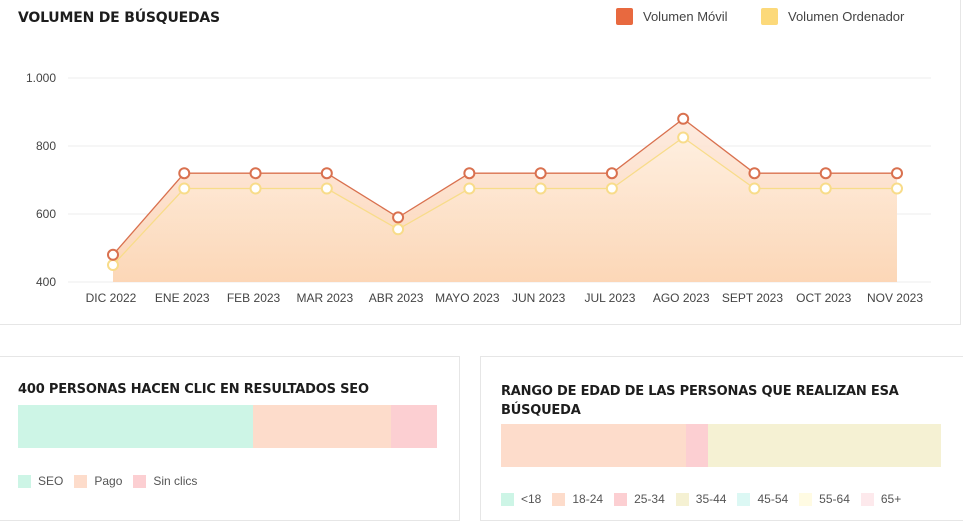 The image size is (963, 527). I want to click on legend-item: Sin clics, so click(165, 481).